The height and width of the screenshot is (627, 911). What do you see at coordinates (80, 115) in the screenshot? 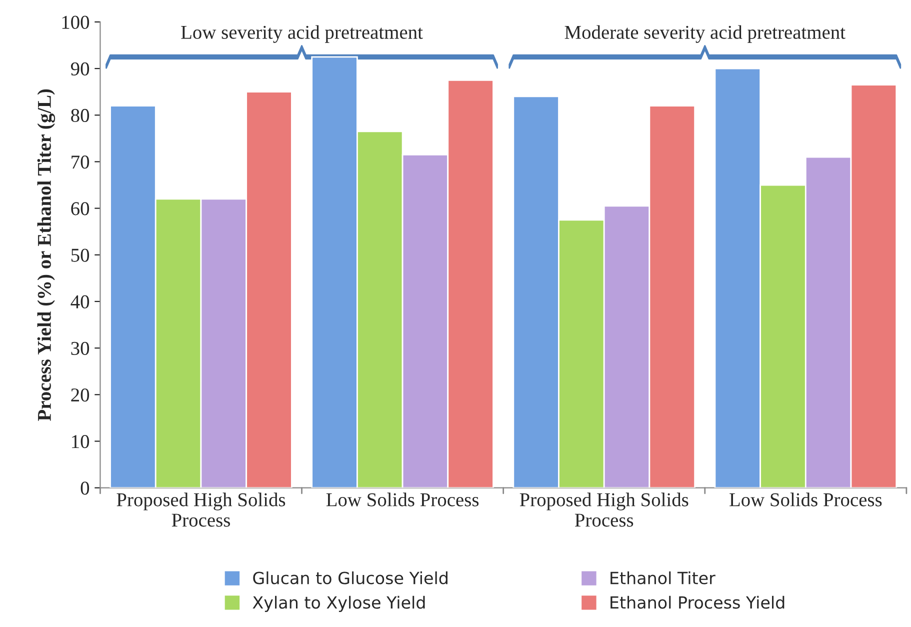
I see `y-tick-label: 80` at bounding box center [80, 115].